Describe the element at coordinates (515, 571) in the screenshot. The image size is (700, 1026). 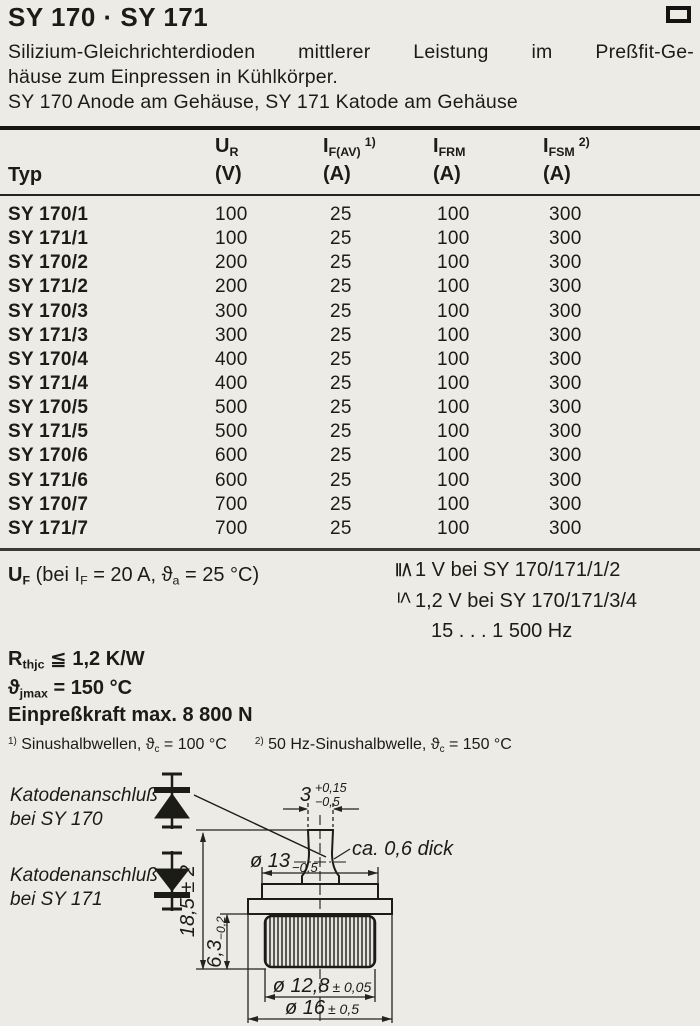
I see `limit-line: ≦1 V bei SY 170/171/1/2` at that location.